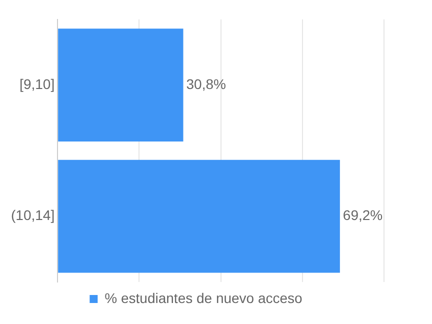 Image resolution: width=432 pixels, height=324 pixels. What do you see at coordinates (203, 298) in the screenshot?
I see `legend-label: % estudiantes de nuevo acceso` at bounding box center [203, 298].